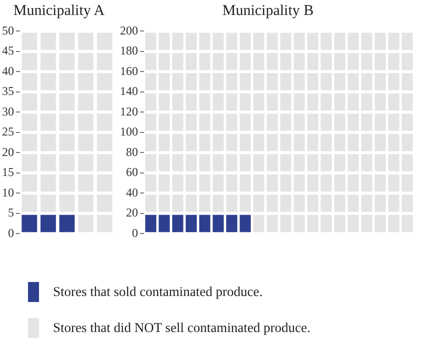 This screenshot has height=350, width=425. I want to click on y-tick-label: 15, so click(8, 172).